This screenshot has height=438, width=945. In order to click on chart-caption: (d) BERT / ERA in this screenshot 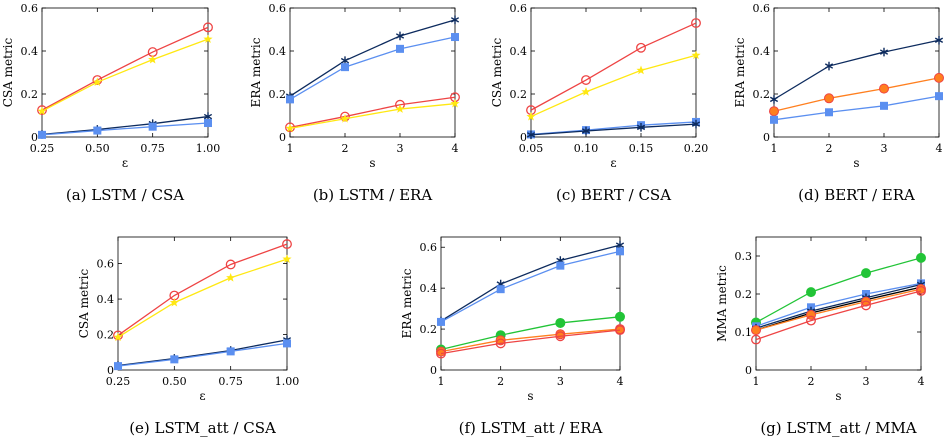, I will do `click(856, 195)`.